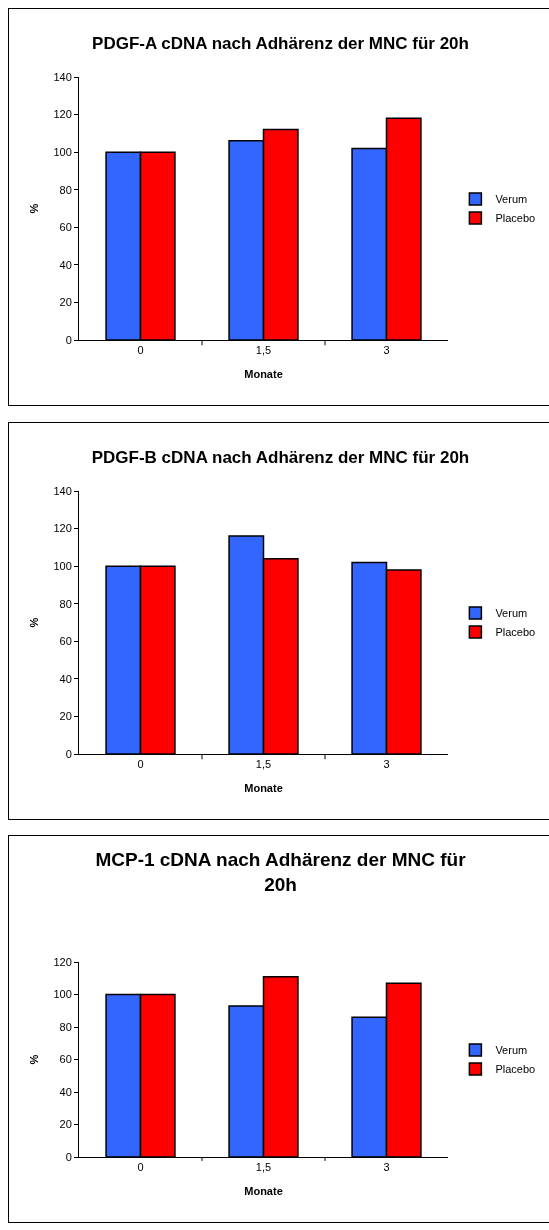  I want to click on chart-title: PDGF-A cDNA nach Adhärenz der MNC für 20h, so click(280, 44).